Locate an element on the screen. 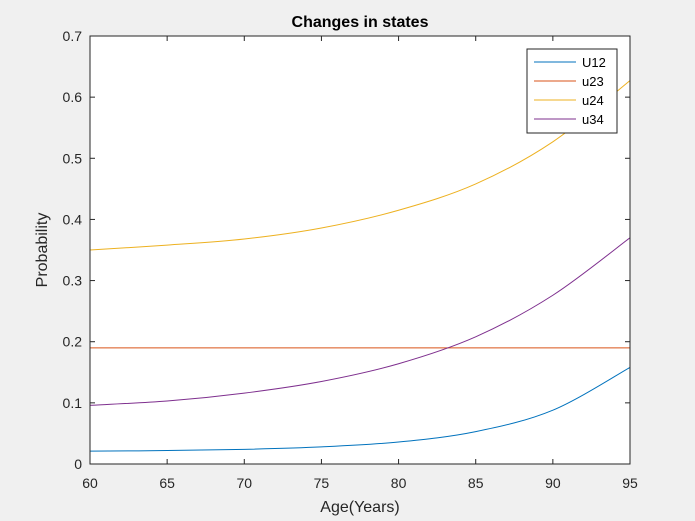  x-tick-label: 65 is located at coordinates (167, 483).